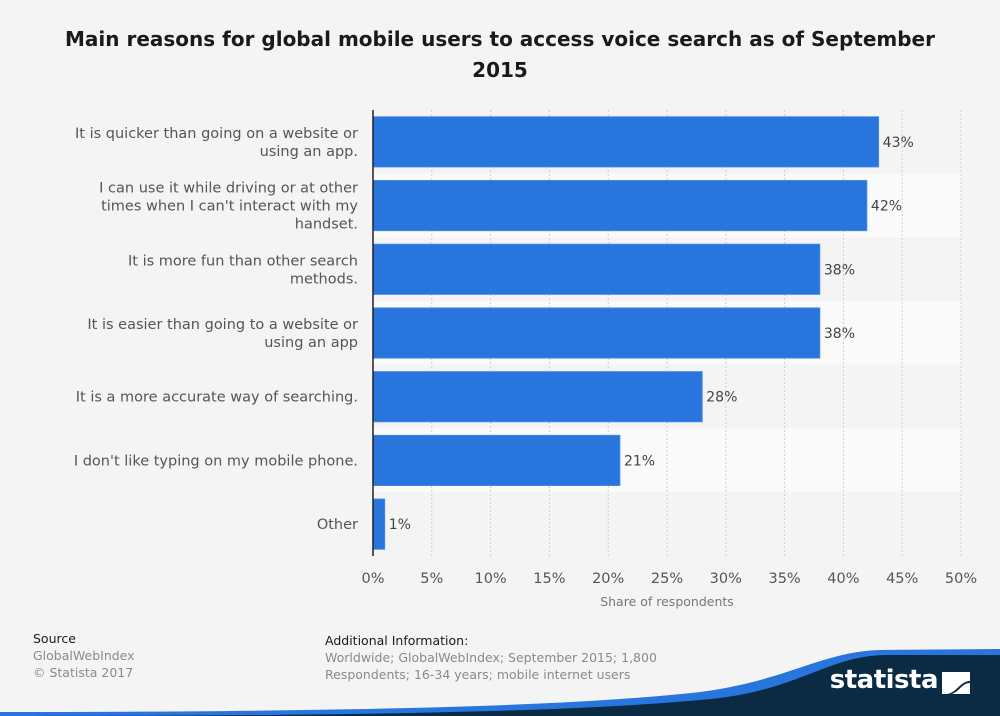 Image resolution: width=1000 pixels, height=716 pixels. Describe the element at coordinates (83, 672) in the screenshot. I see `copyright: © Statista 2017` at that location.